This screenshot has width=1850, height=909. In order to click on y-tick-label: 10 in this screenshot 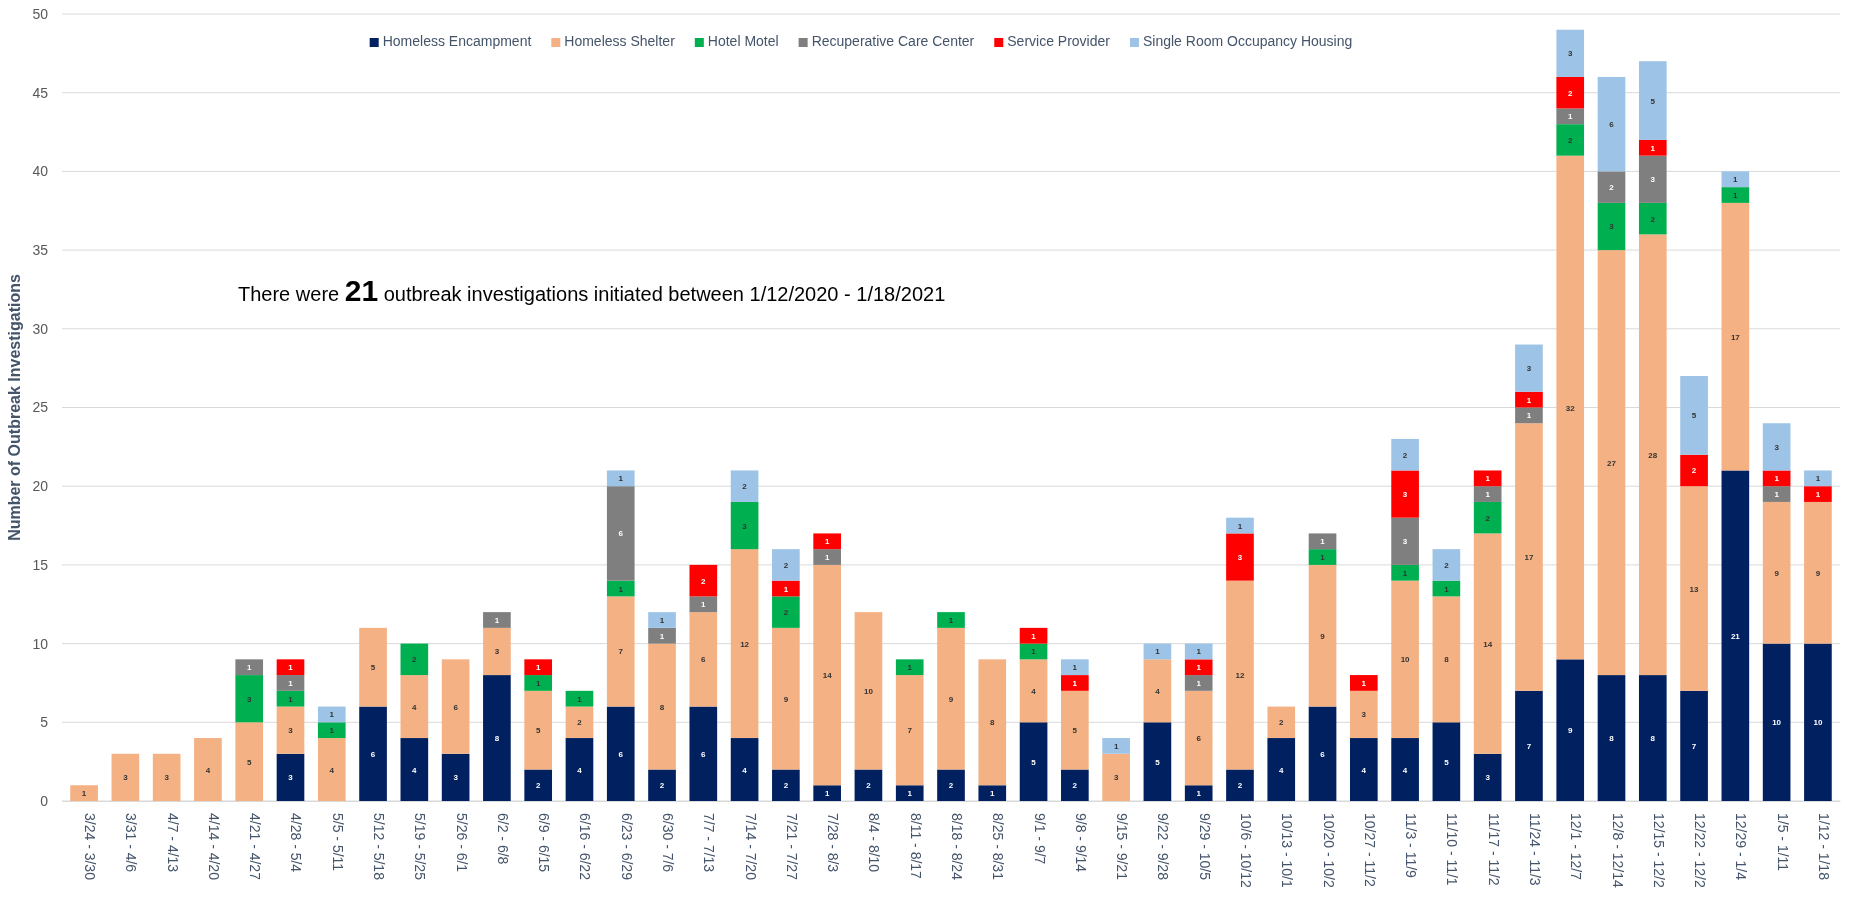, I will do `click(40, 643)`.